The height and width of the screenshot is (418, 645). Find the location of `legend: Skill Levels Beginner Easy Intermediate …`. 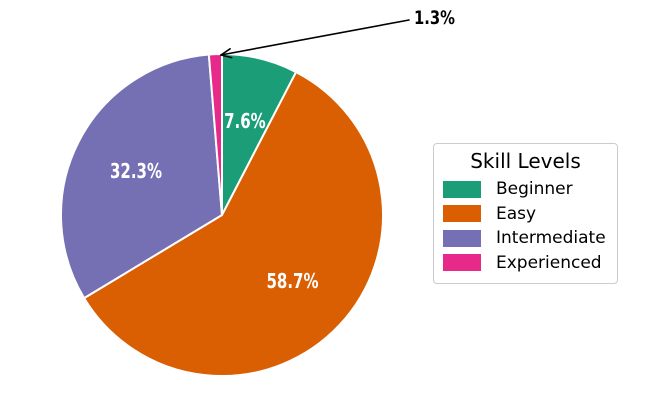

legend: Skill Levels Beginner Easy Intermediate … is located at coordinates (525, 213).